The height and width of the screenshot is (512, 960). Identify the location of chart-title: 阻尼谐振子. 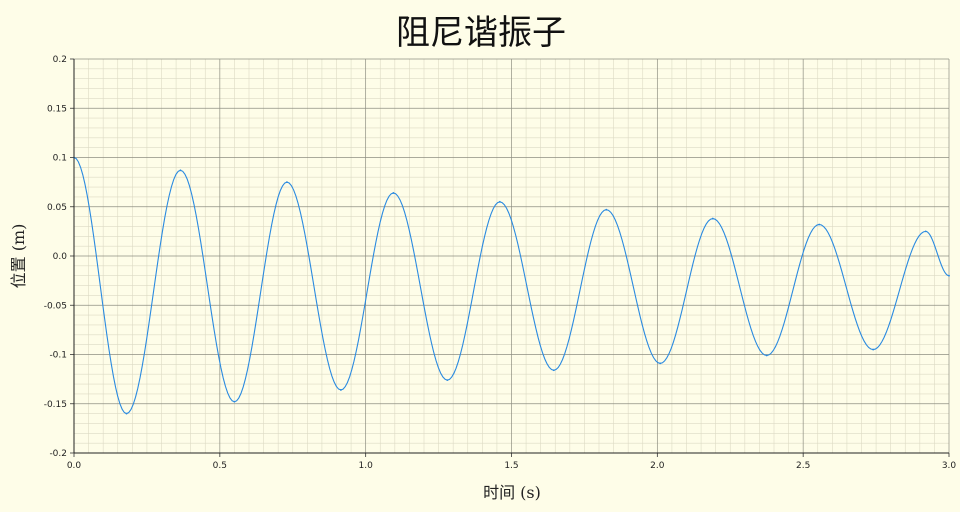
(481, 33).